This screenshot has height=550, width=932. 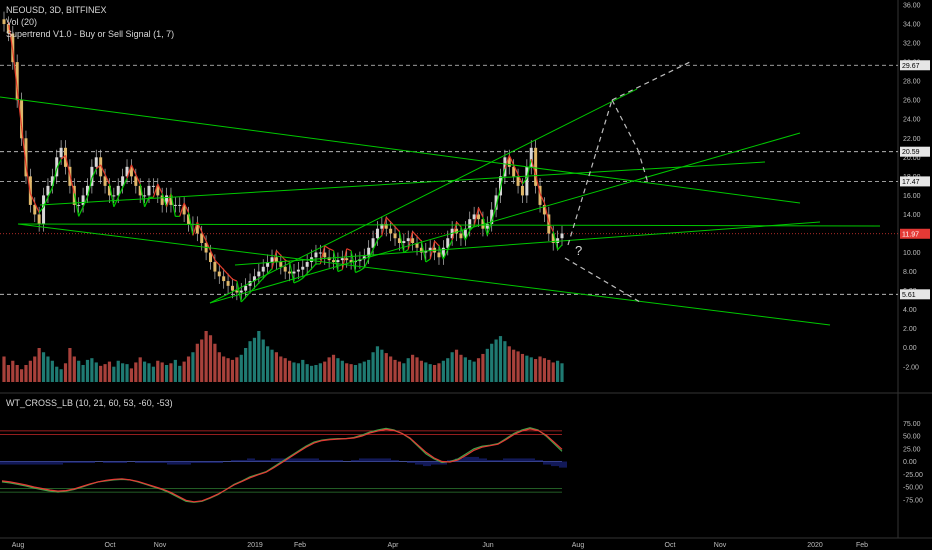 I want to click on oscillator-series-fast, so click(x=282, y=465).